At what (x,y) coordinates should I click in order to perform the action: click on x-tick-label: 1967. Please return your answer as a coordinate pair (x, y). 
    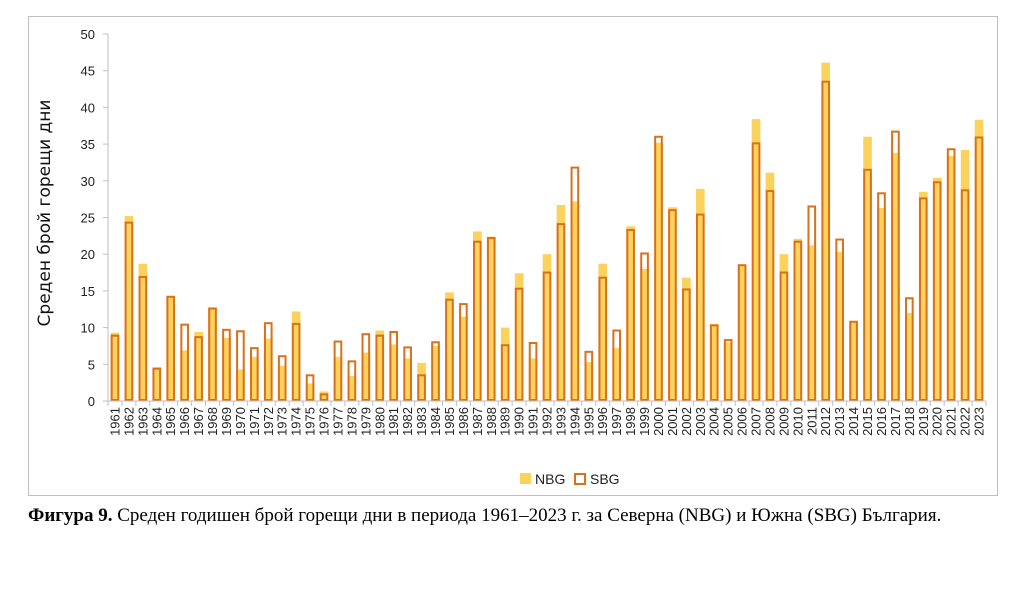
    Looking at the image, I should click on (198, 421).